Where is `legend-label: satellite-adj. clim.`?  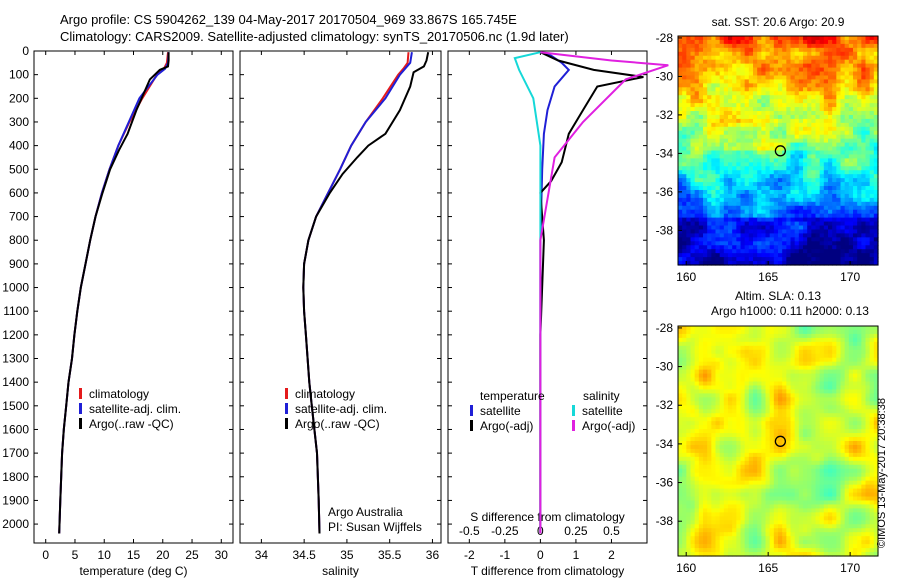 legend-label: satellite-adj. clim. is located at coordinates (135, 409).